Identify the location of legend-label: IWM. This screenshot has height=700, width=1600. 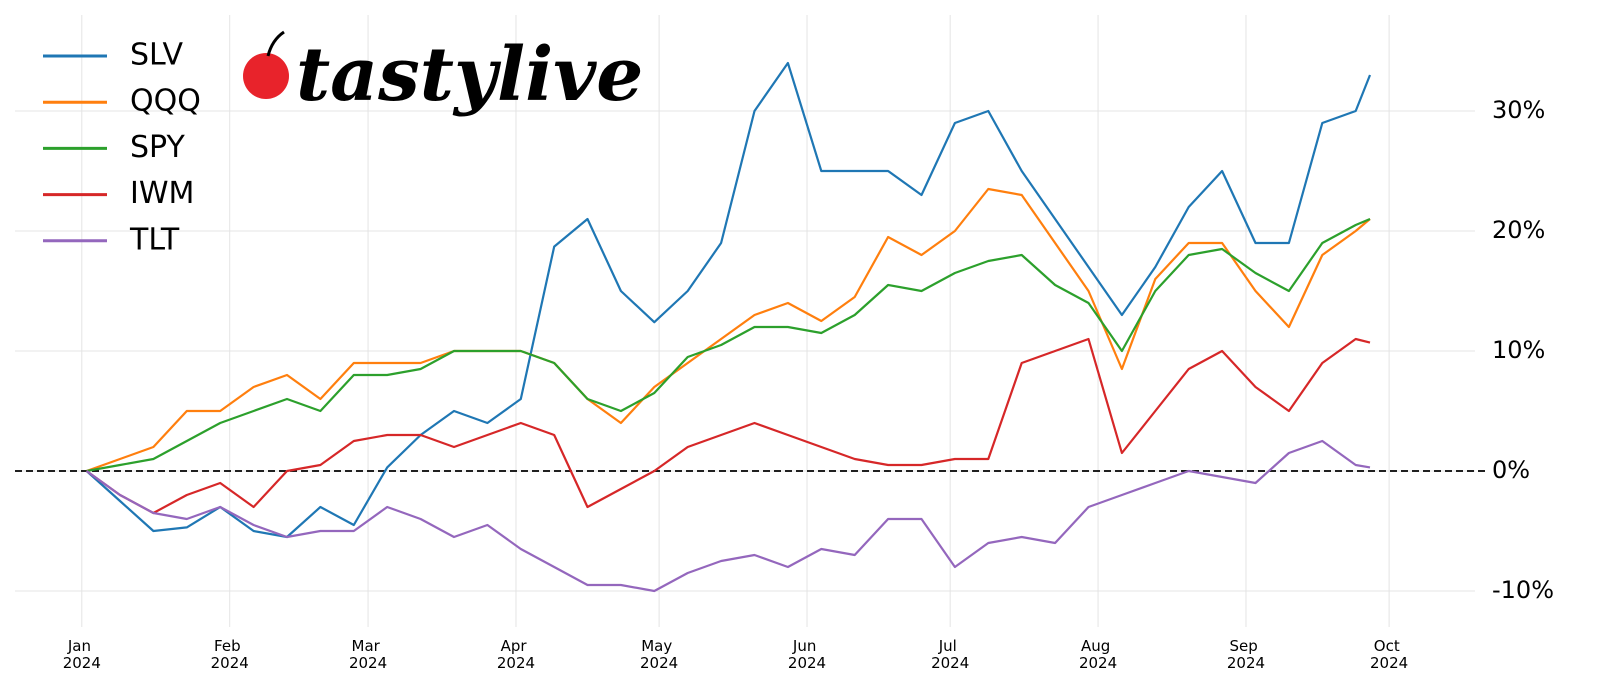
(162, 193).